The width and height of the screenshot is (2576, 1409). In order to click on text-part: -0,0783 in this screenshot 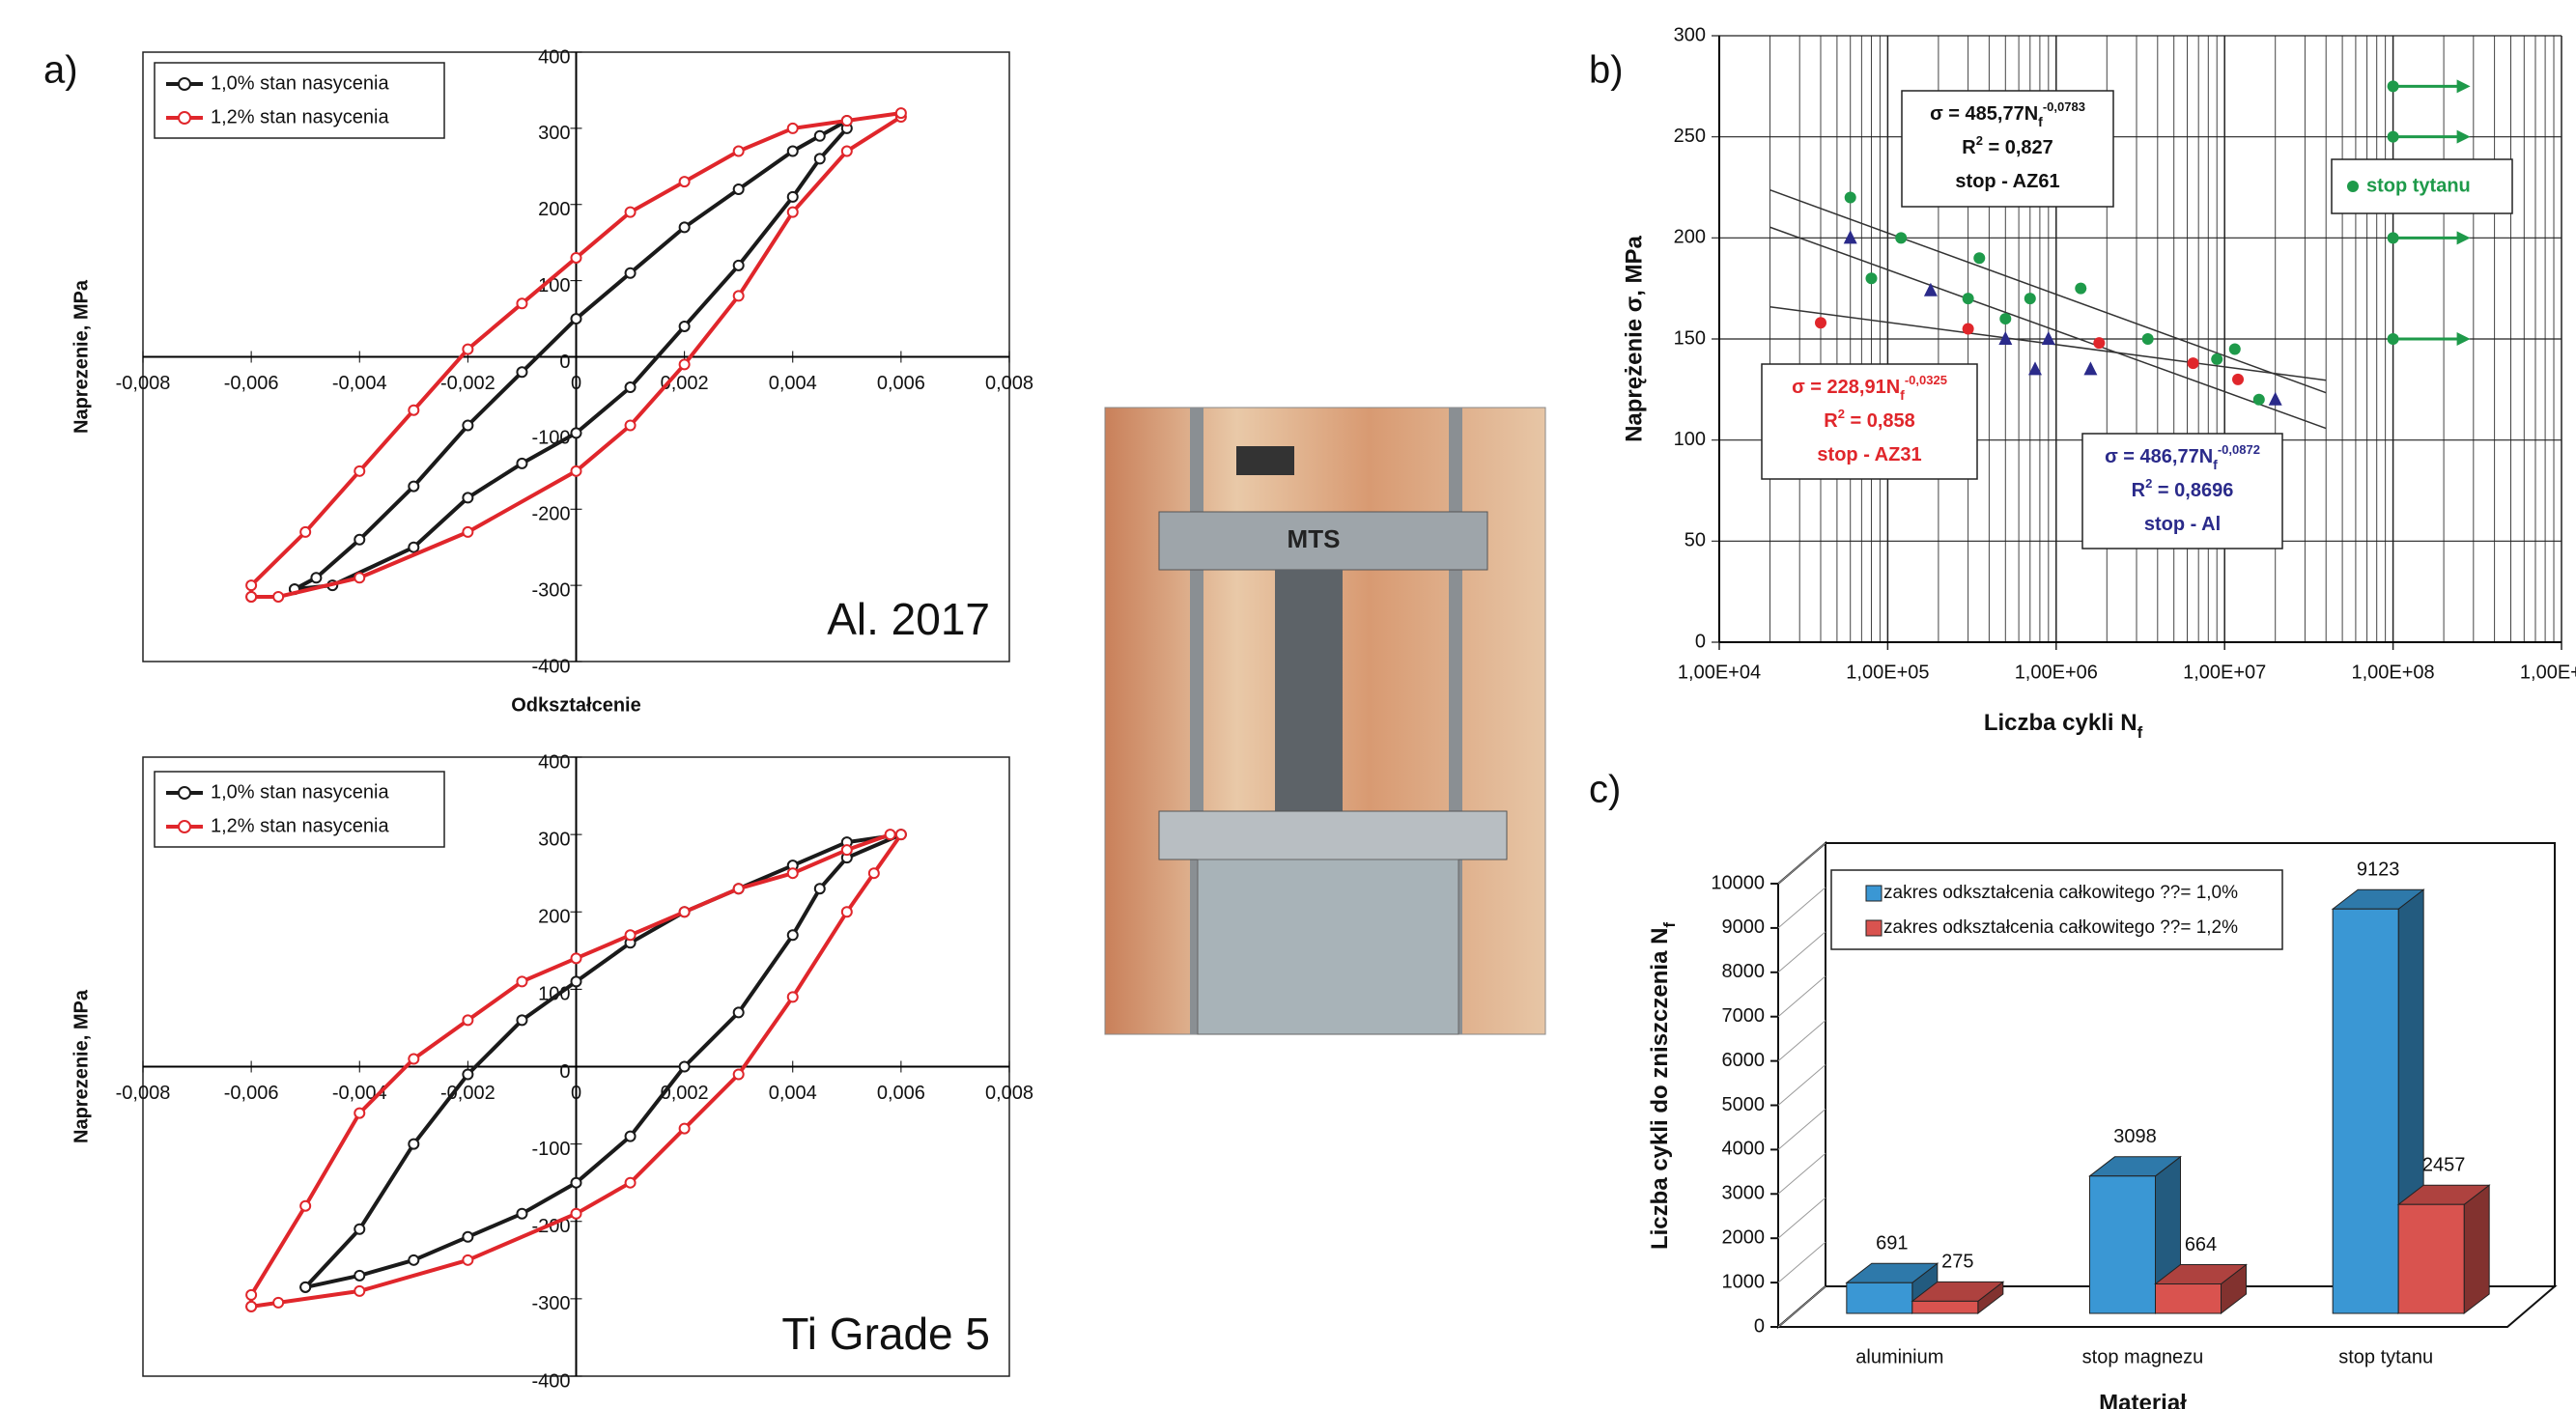, I will do `click(2064, 106)`.